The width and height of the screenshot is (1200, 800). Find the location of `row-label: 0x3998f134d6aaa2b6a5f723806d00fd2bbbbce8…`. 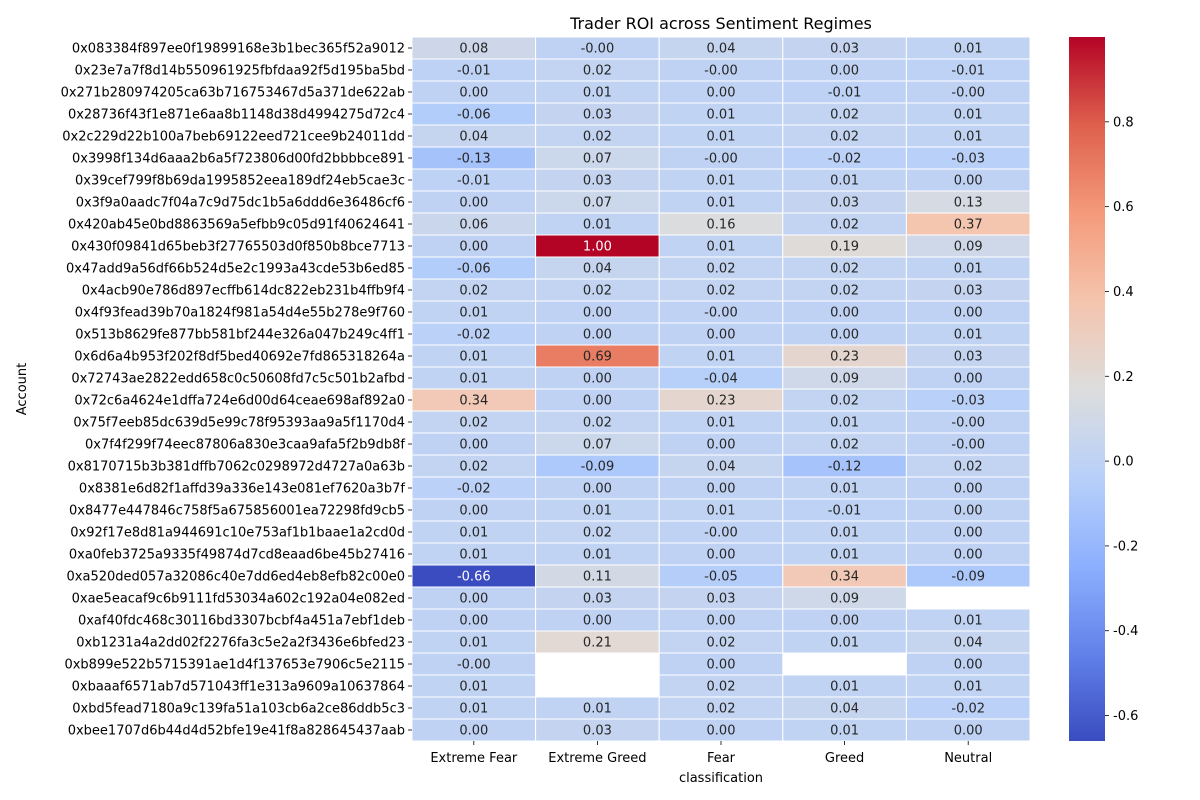

row-label: 0x3998f134d6aaa2b6a5f723806d00fd2bbbbce8… is located at coordinates (238, 159).